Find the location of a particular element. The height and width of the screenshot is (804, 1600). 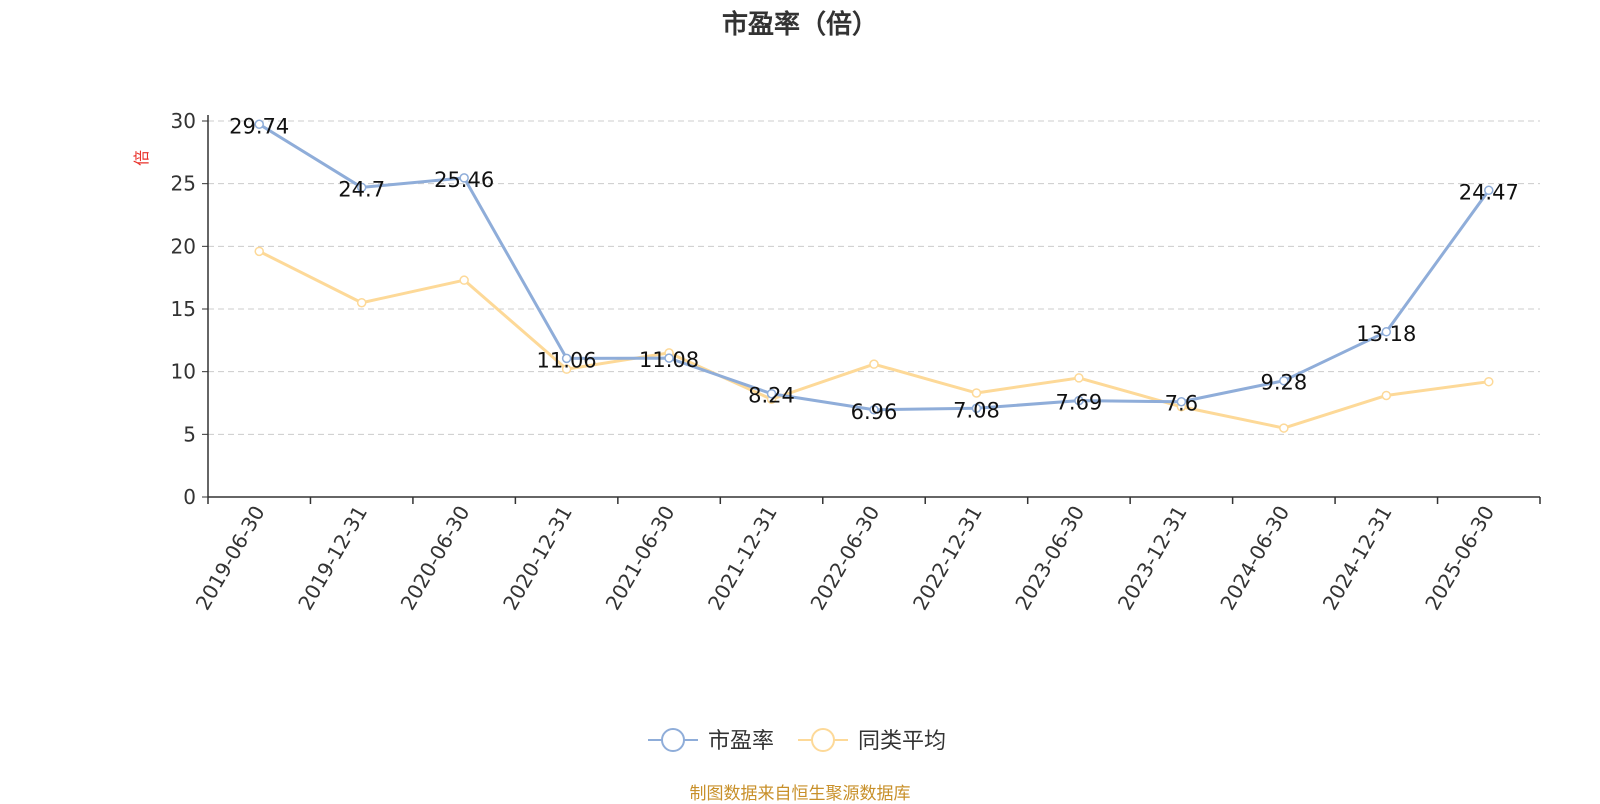

data-label: 8.24 is located at coordinates (771, 396).